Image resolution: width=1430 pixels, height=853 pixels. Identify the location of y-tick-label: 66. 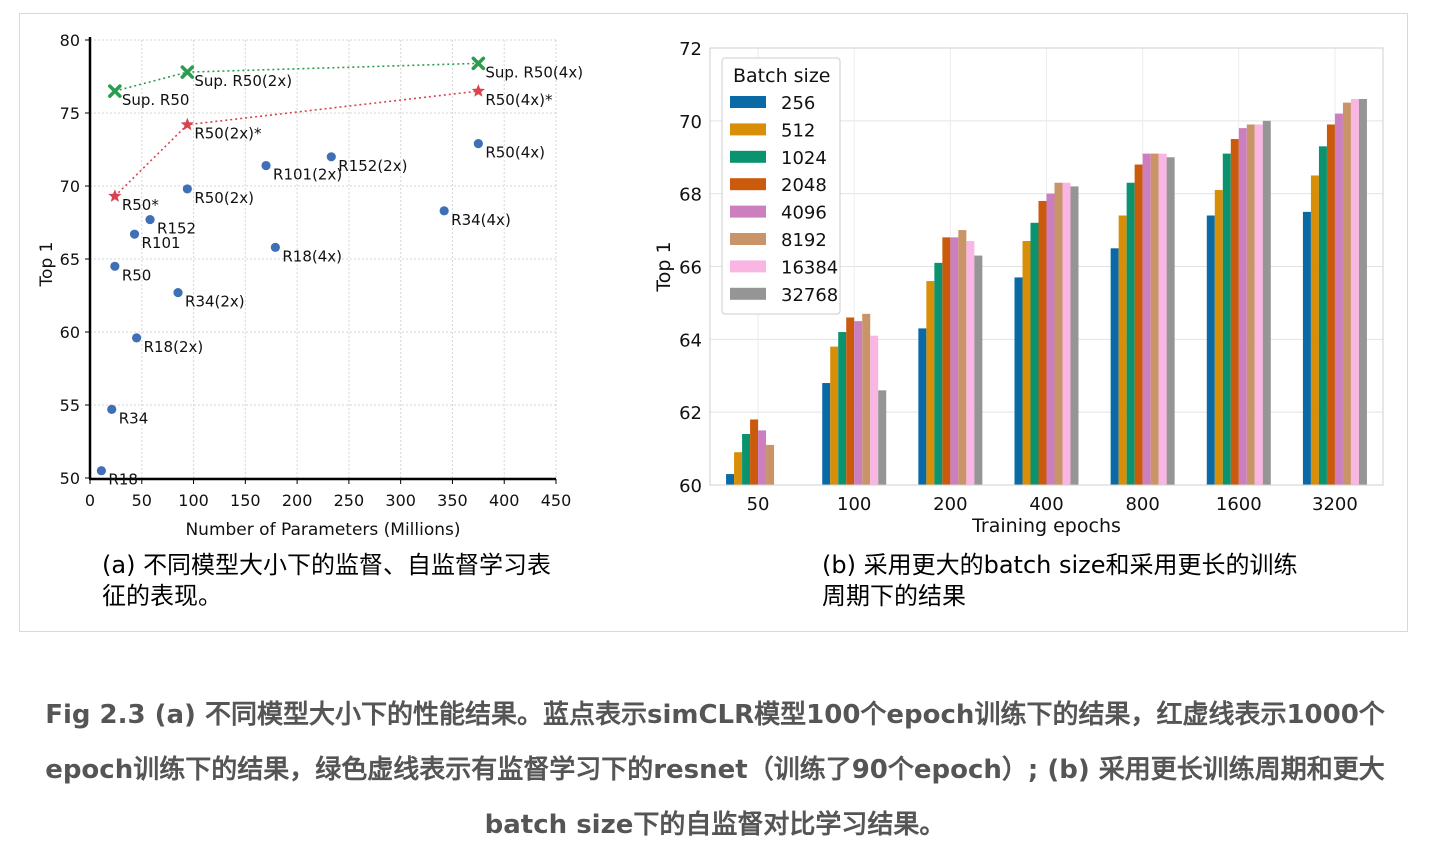
(690, 268).